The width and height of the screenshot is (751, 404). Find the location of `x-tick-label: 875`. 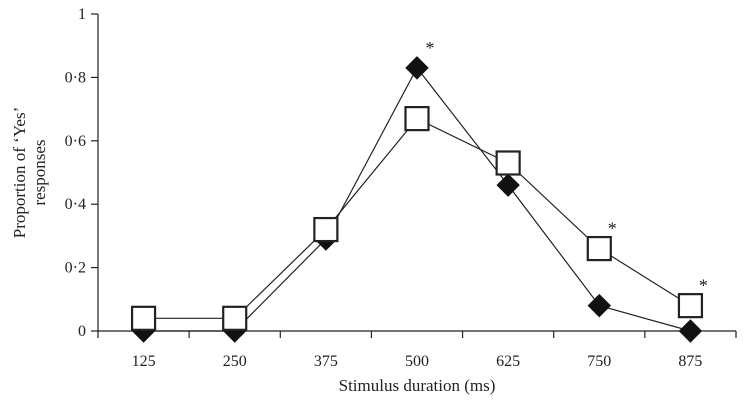

x-tick-label: 875 is located at coordinates (690, 361).